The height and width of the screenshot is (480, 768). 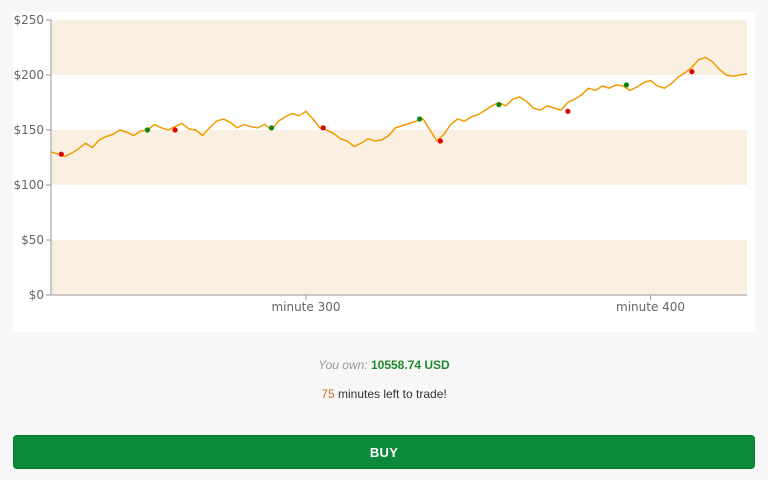 What do you see at coordinates (28, 185) in the screenshot?
I see `y-tick-label: $100` at bounding box center [28, 185].